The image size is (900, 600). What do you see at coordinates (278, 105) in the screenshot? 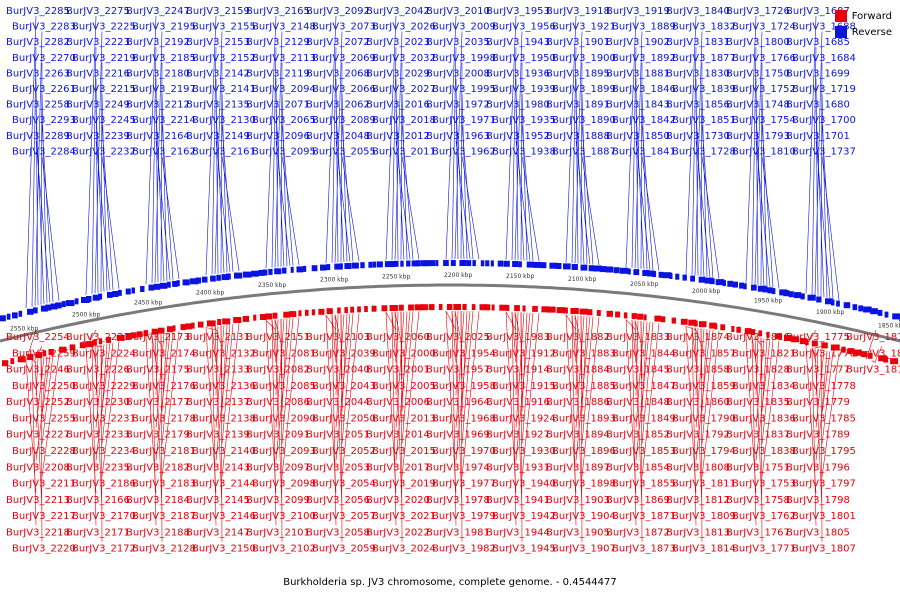
I see `gene-label: BurJV3_2071` at bounding box center [278, 105].